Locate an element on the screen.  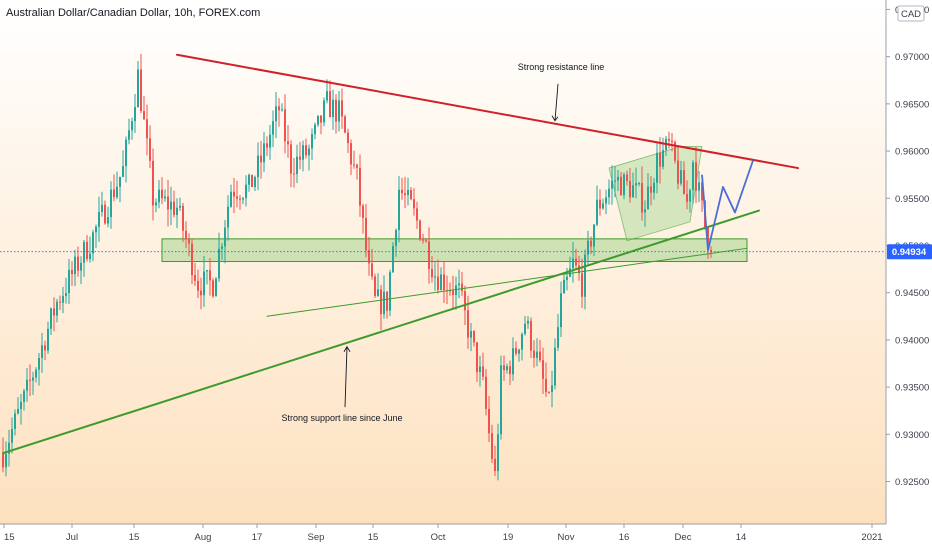
time-tick-label: 15 is located at coordinates (373, 537).